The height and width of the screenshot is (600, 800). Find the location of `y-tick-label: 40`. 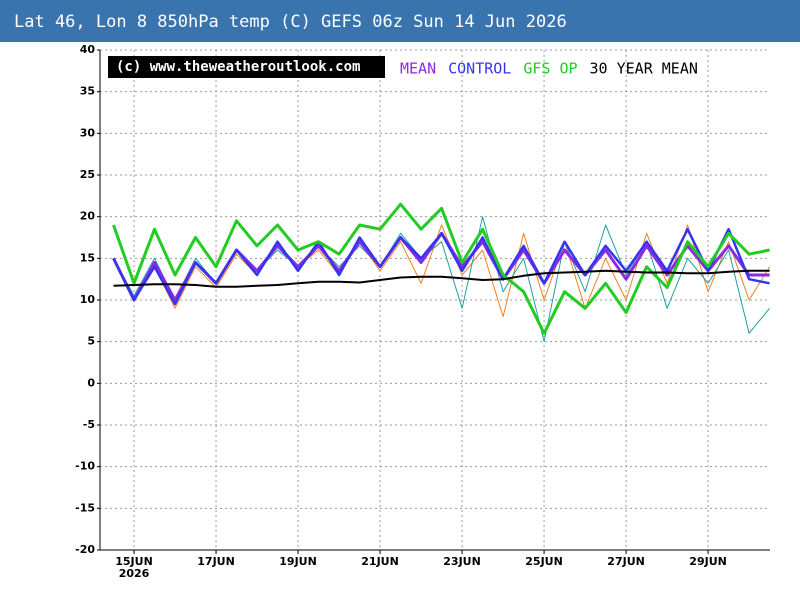

y-tick-label: 40 is located at coordinates (88, 49).